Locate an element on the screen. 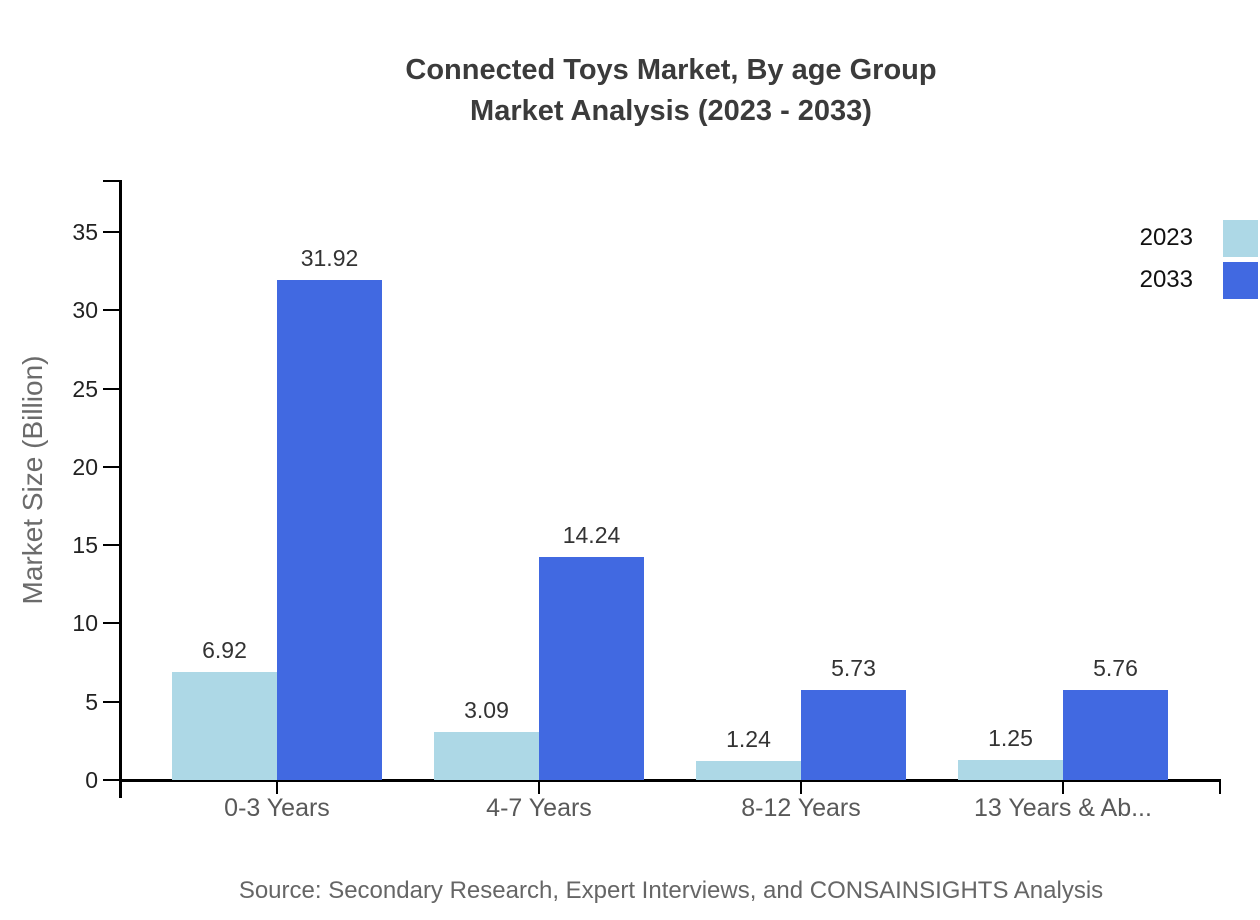 The height and width of the screenshot is (920, 1260). bar-value-label: 5.73 is located at coordinates (853, 668).